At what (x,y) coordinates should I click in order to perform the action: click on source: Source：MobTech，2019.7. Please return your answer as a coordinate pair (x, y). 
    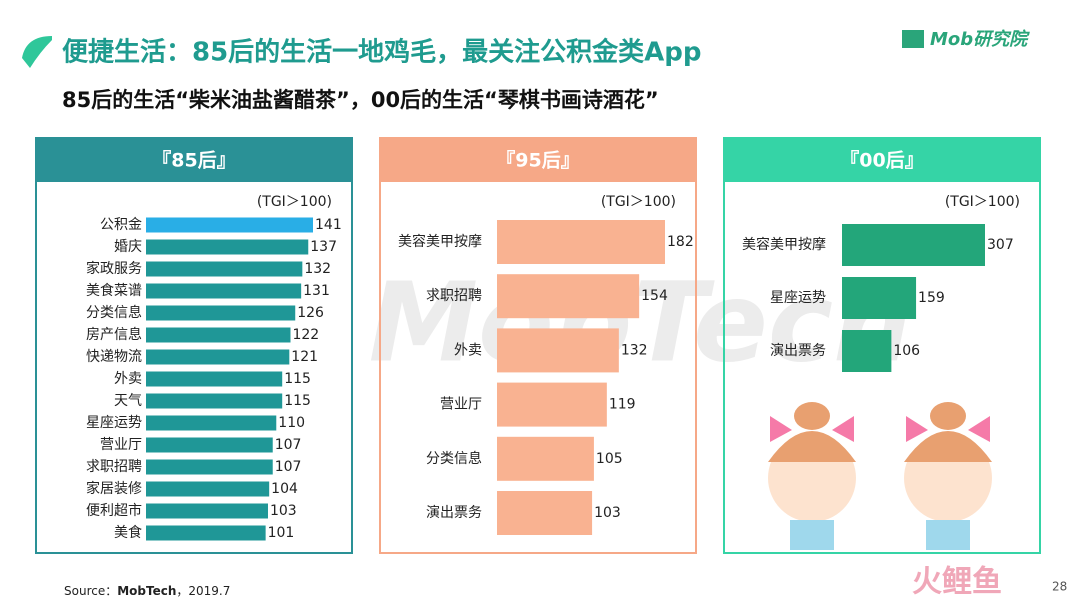
    Looking at the image, I should click on (147, 591).